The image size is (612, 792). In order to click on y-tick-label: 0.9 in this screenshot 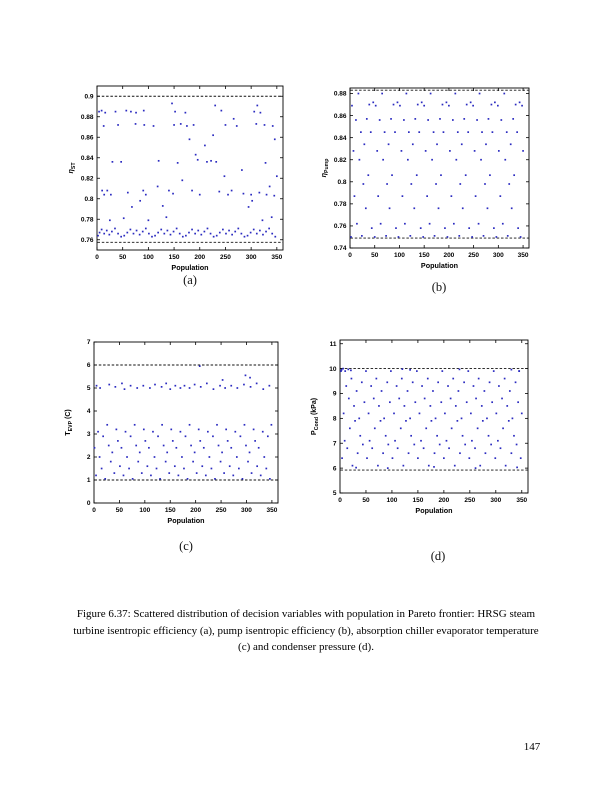, I will do `click(88, 96)`.